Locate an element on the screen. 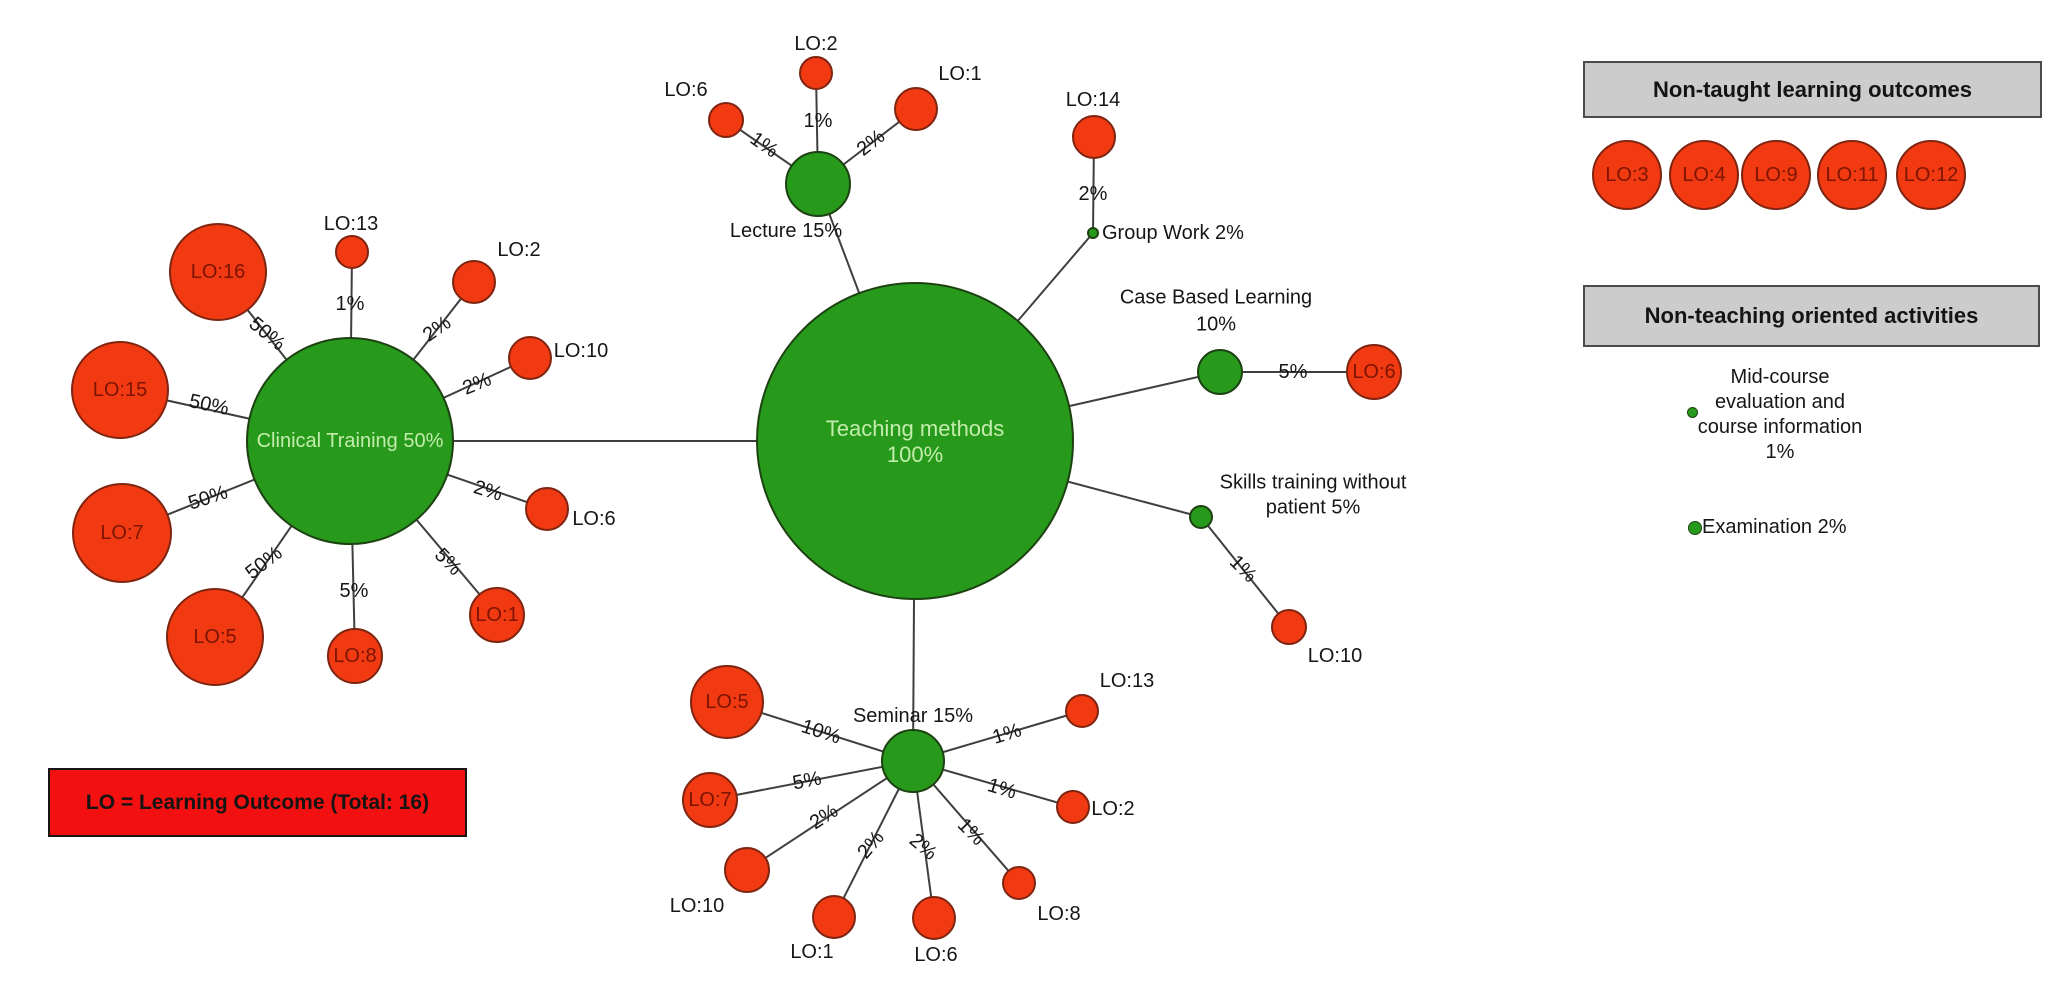 This screenshot has width=2059, height=1001. node-lo2L-label: LO:2 is located at coordinates (518, 250).